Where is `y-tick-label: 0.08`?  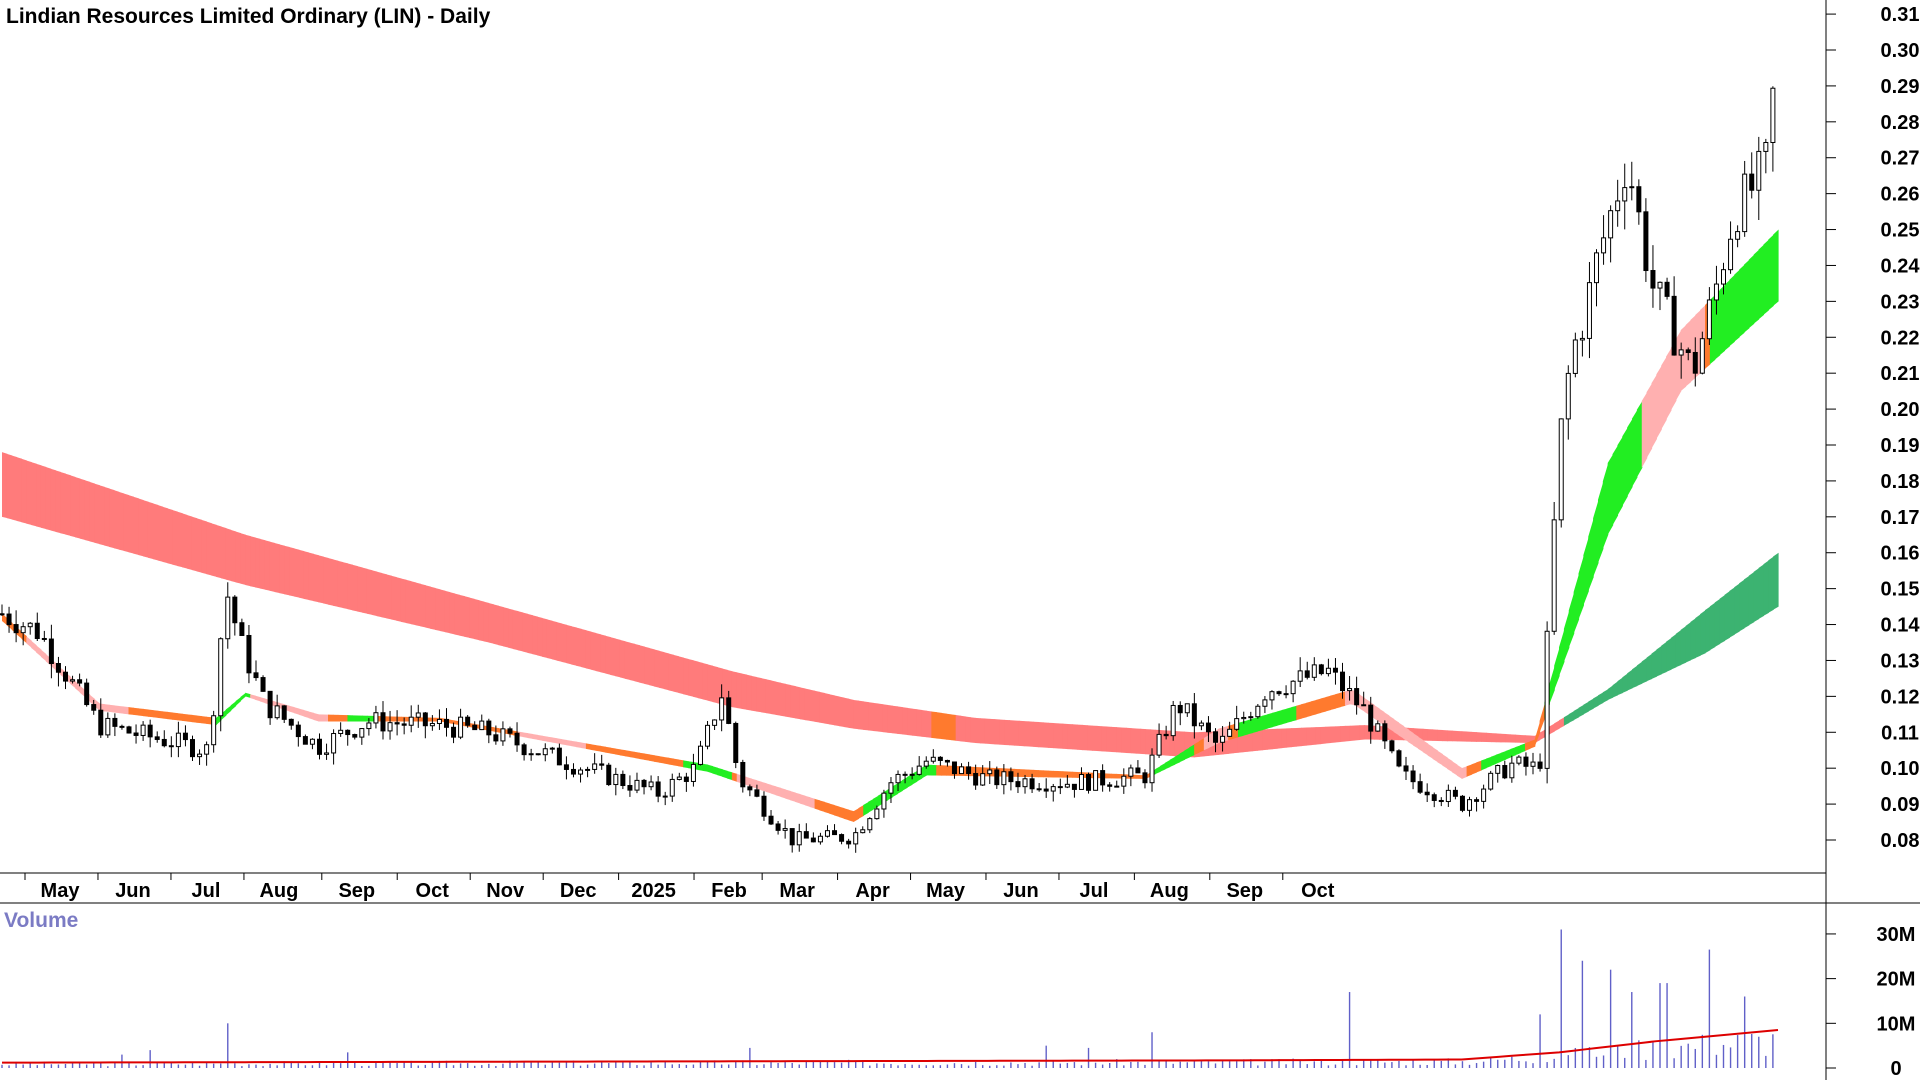
y-tick-label: 0.08 is located at coordinates (1900, 841).